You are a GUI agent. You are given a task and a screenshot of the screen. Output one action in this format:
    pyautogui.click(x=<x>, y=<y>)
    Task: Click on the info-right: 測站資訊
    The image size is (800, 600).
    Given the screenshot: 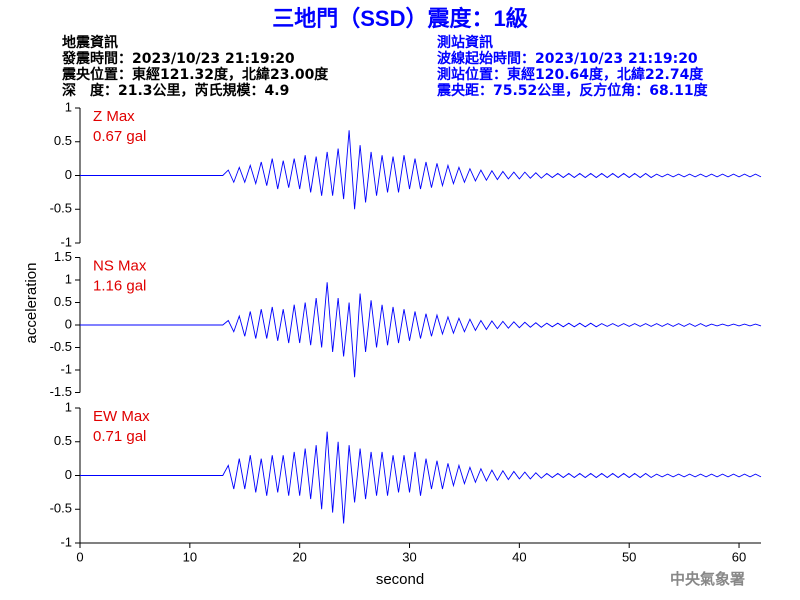 What is the action you would take?
    pyautogui.click(x=465, y=42)
    